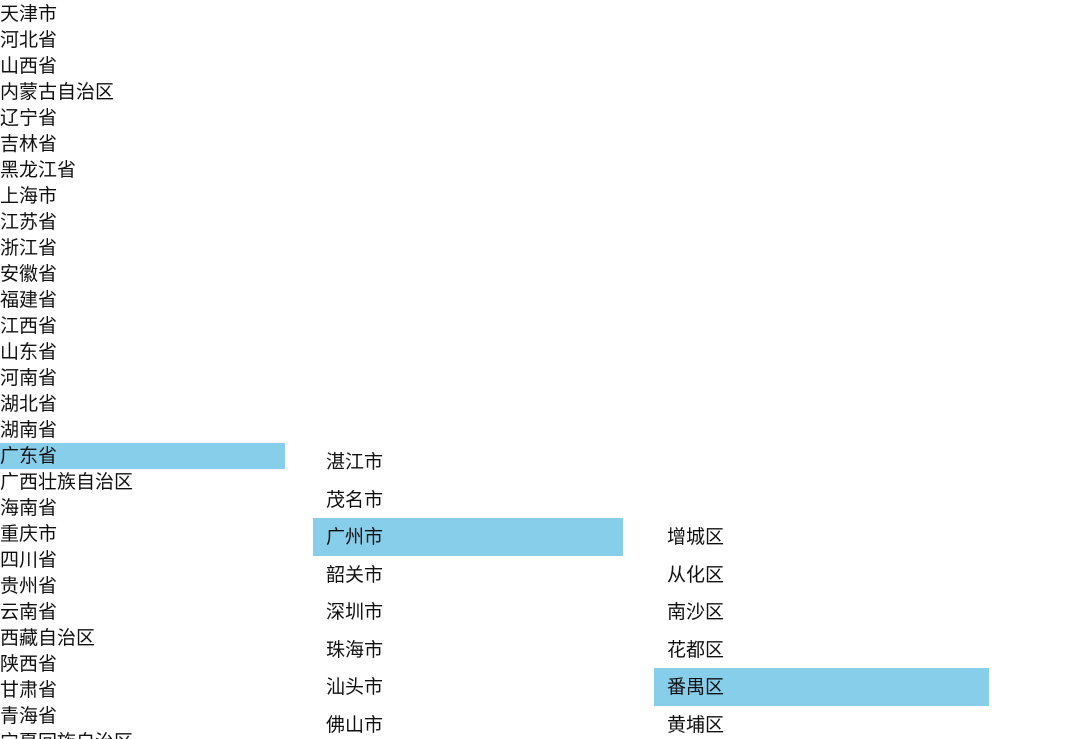  I want to click on province-item: 青海省, so click(29, 716).